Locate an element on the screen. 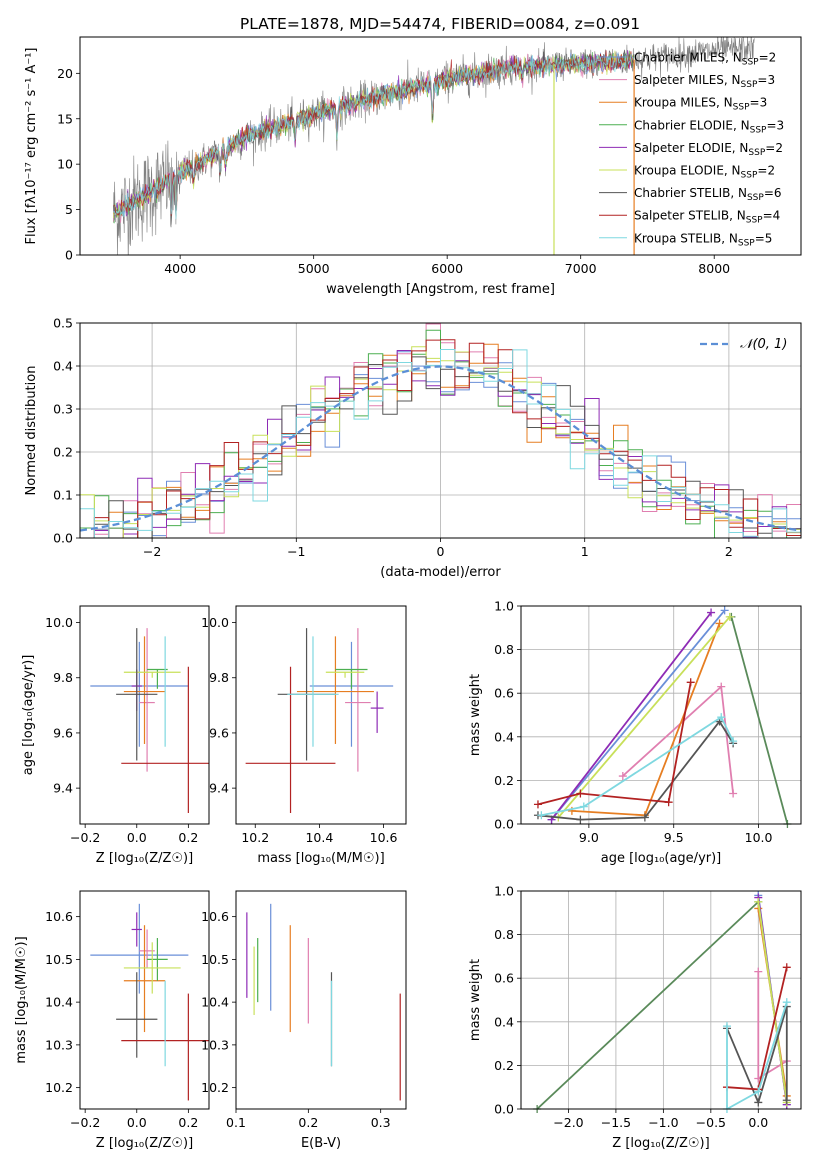  legend-value: =6 is located at coordinates (773, 193).